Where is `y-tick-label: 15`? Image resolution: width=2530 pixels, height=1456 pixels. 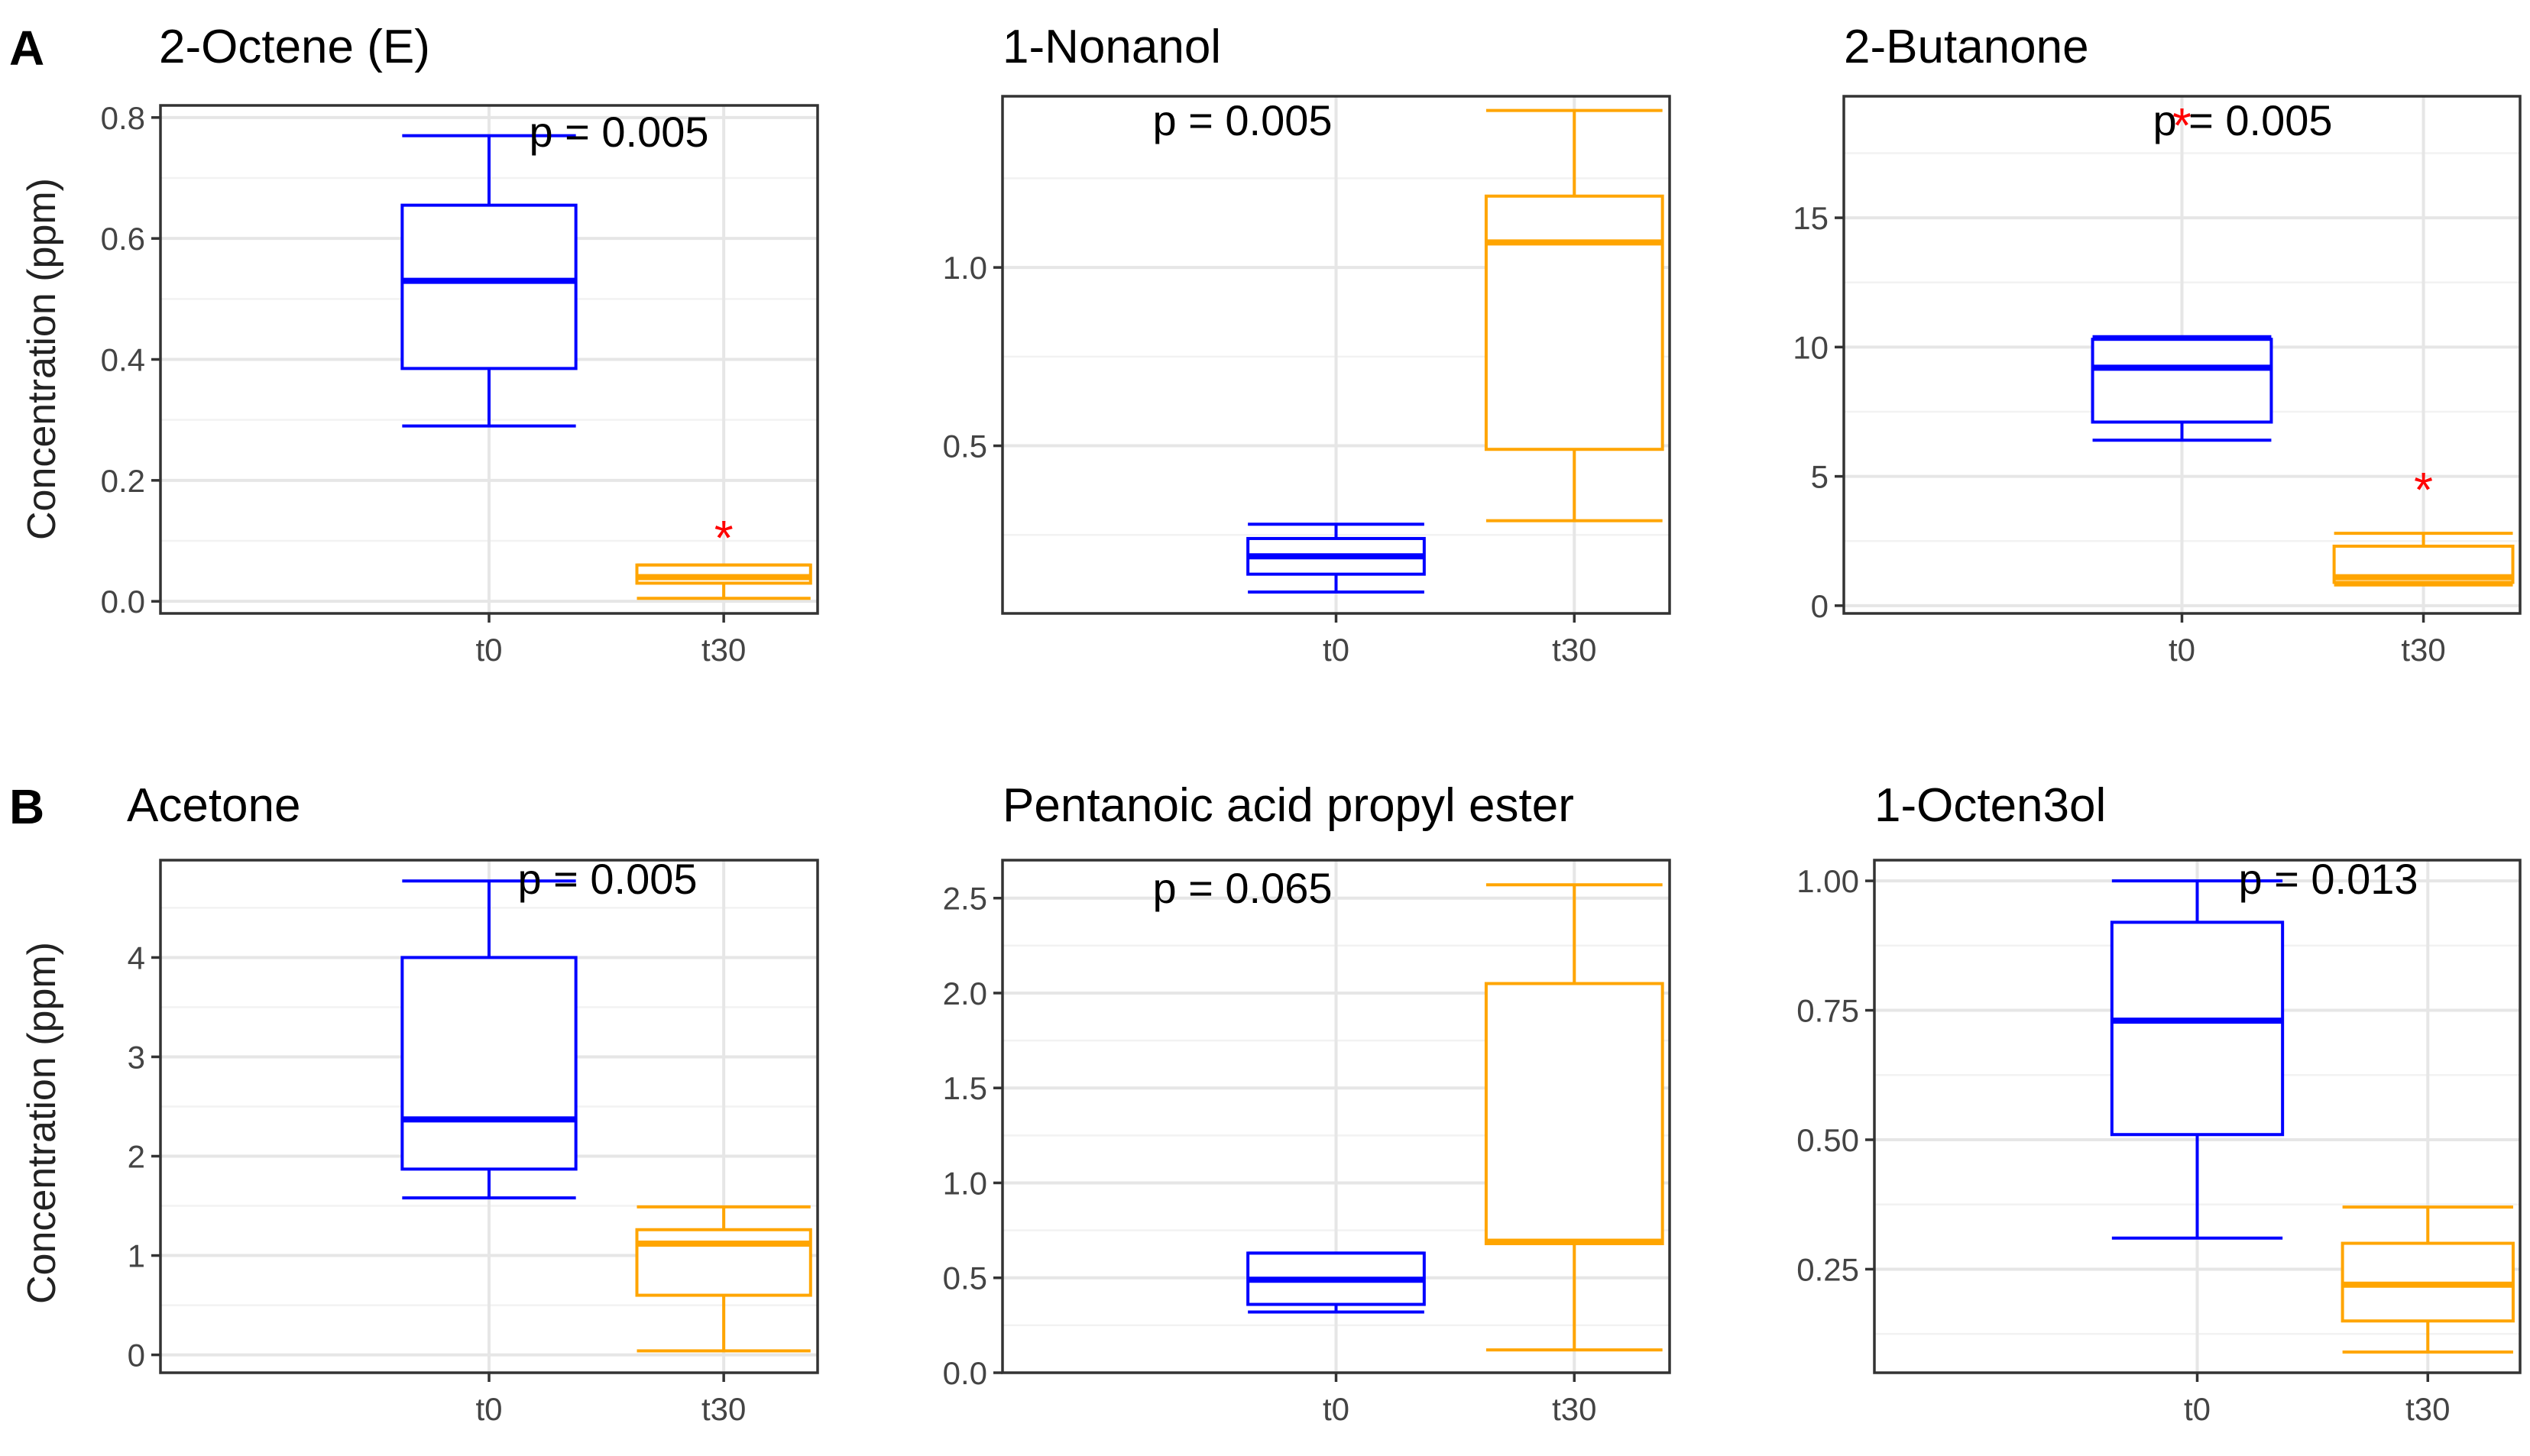 y-tick-label: 15 is located at coordinates (1811, 218).